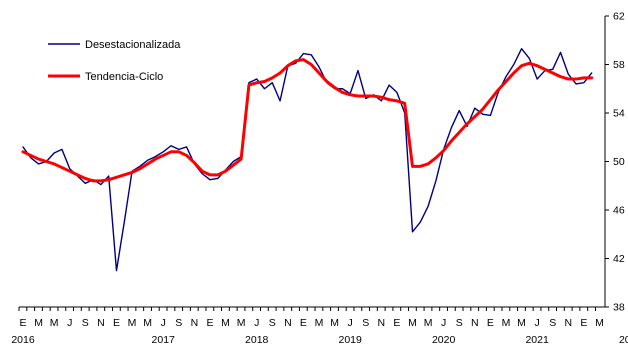 The height and width of the screenshot is (345, 628). Describe the element at coordinates (619, 162) in the screenshot. I see `y-tick-label: 50` at that location.